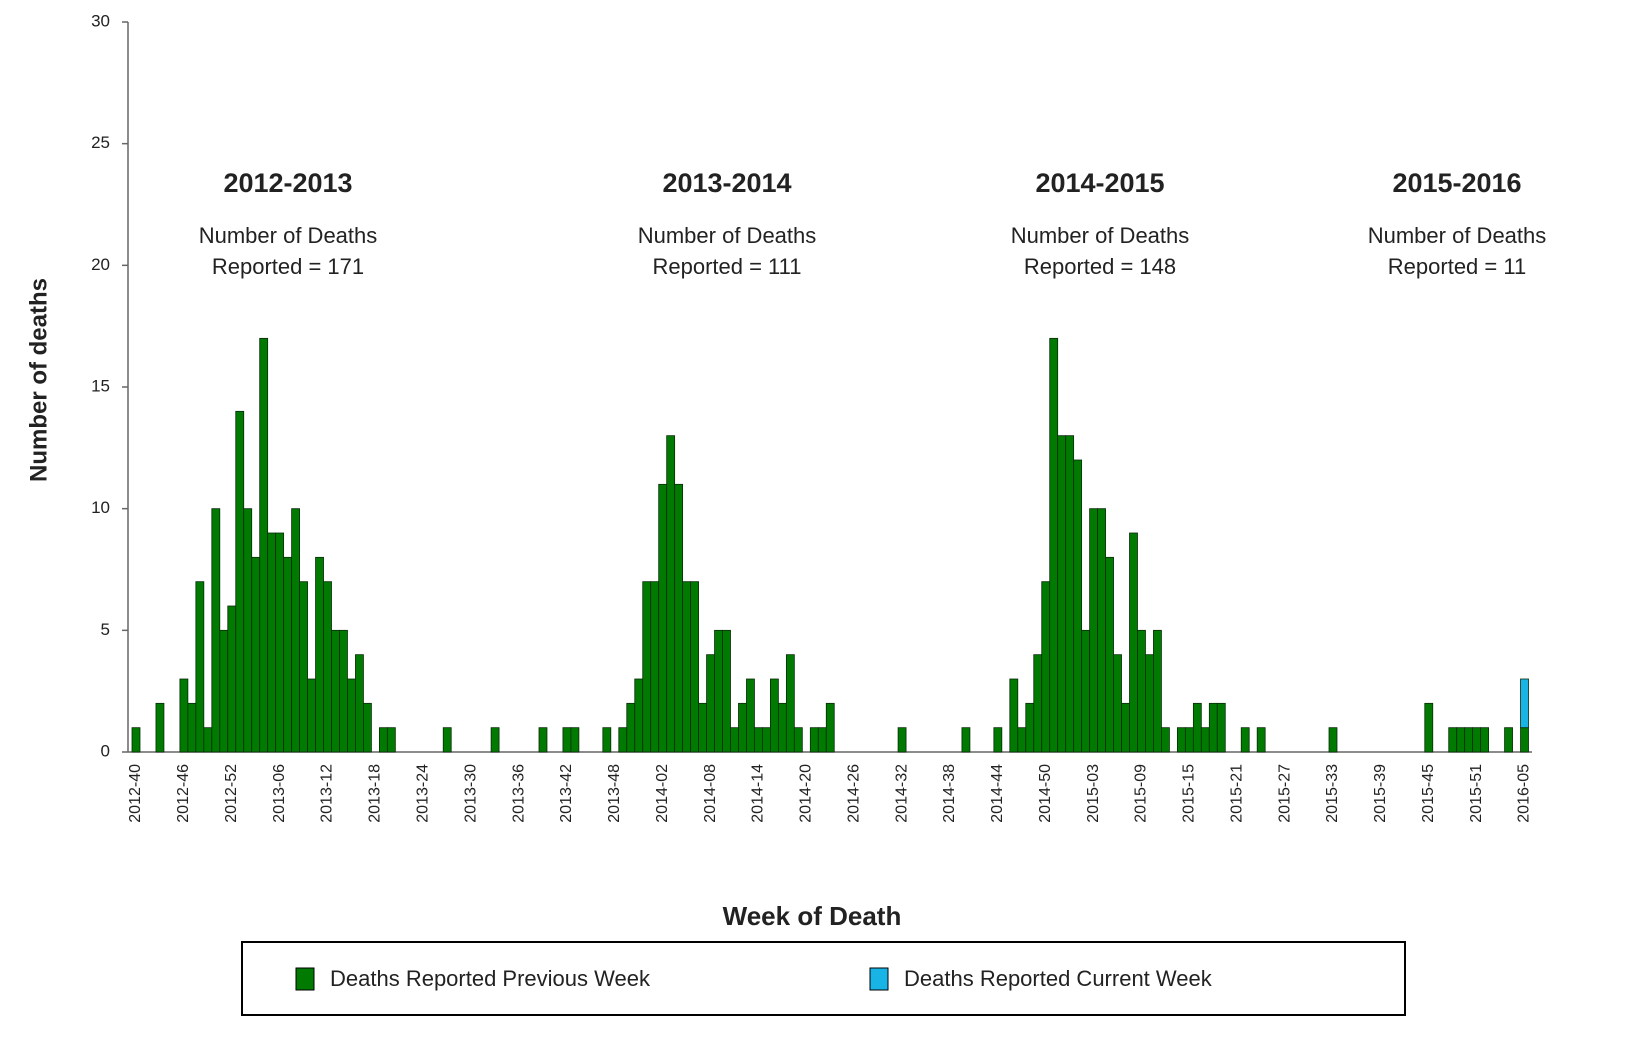 This screenshot has height=1055, width=1627. Describe the element at coordinates (806, 793) in the screenshot. I see `x-tick-label: 2014-20` at that location.